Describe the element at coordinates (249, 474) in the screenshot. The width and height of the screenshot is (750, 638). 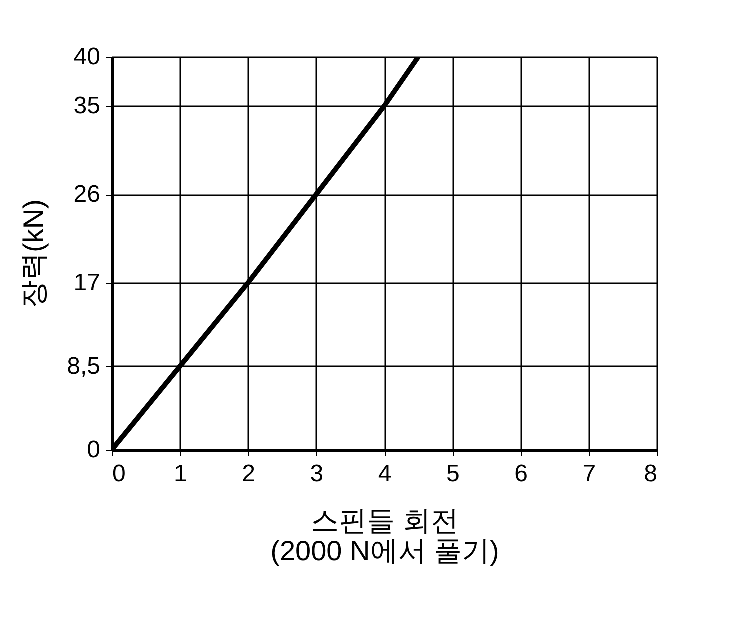
I see `x-tick-label: 2` at that location.